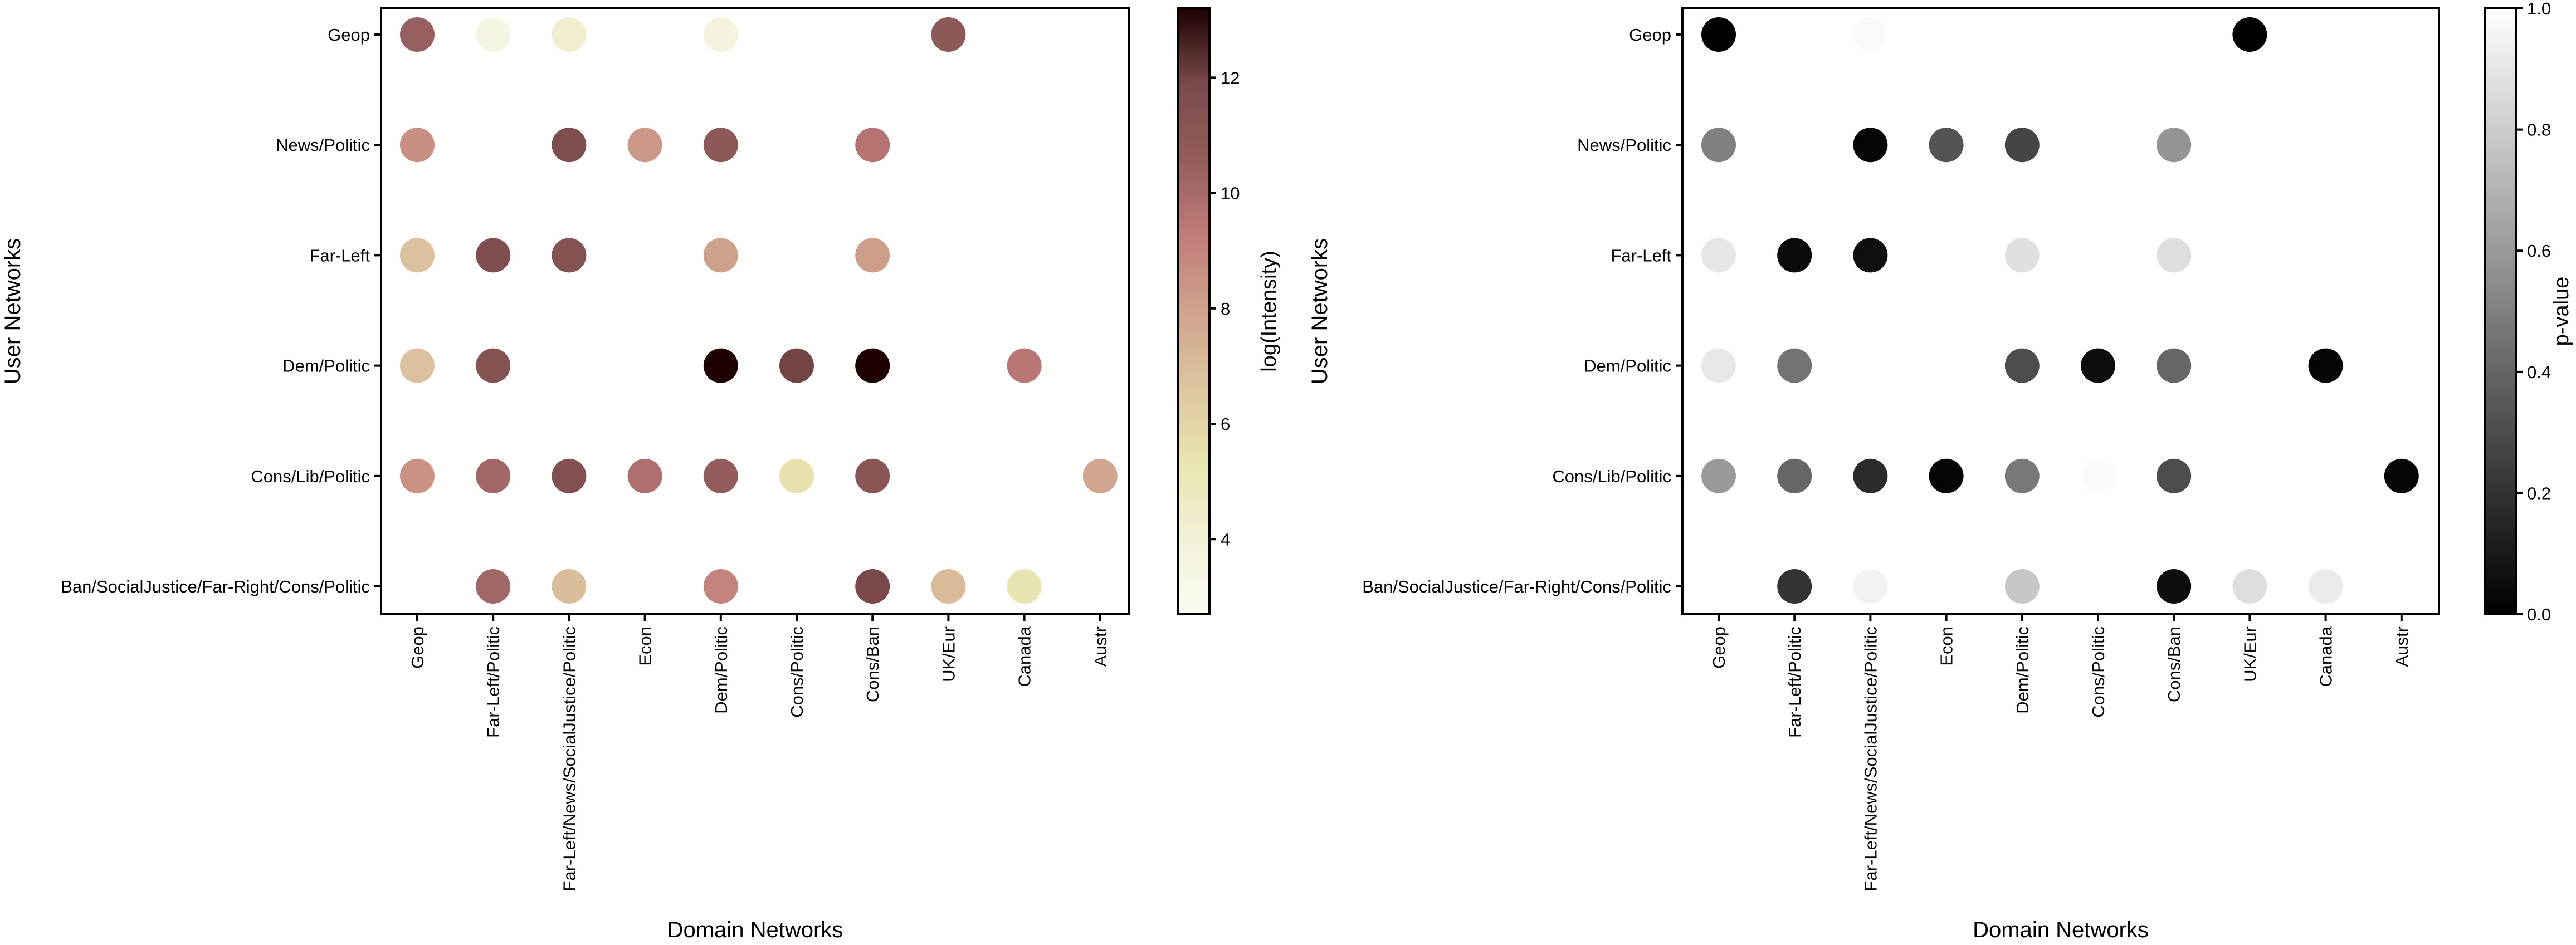  Describe the element at coordinates (2539, 372) in the screenshot. I see `colorbar-tick-label: 0.4` at that location.